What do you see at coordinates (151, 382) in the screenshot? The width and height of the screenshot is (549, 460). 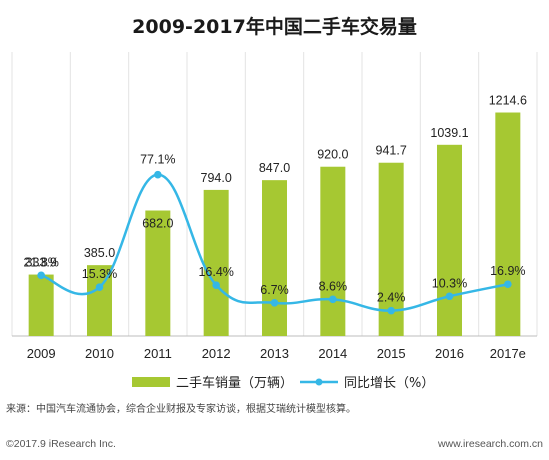 I see `legend-swatch-bar` at bounding box center [151, 382].